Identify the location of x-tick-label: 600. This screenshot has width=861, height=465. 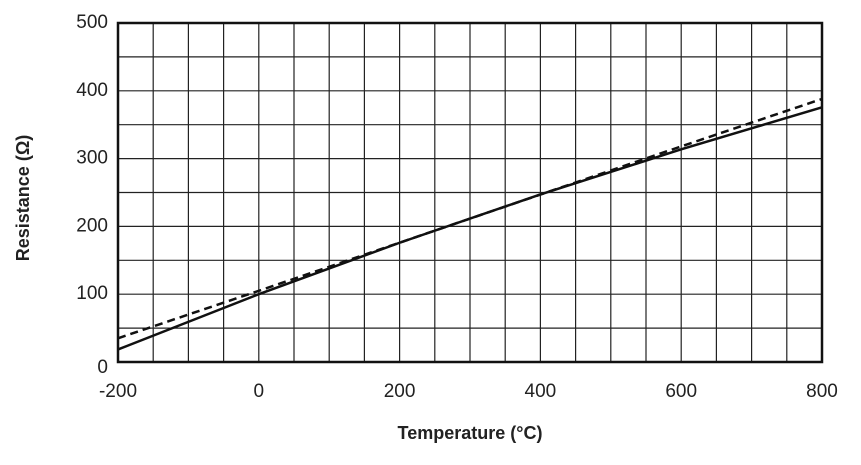
(681, 391).